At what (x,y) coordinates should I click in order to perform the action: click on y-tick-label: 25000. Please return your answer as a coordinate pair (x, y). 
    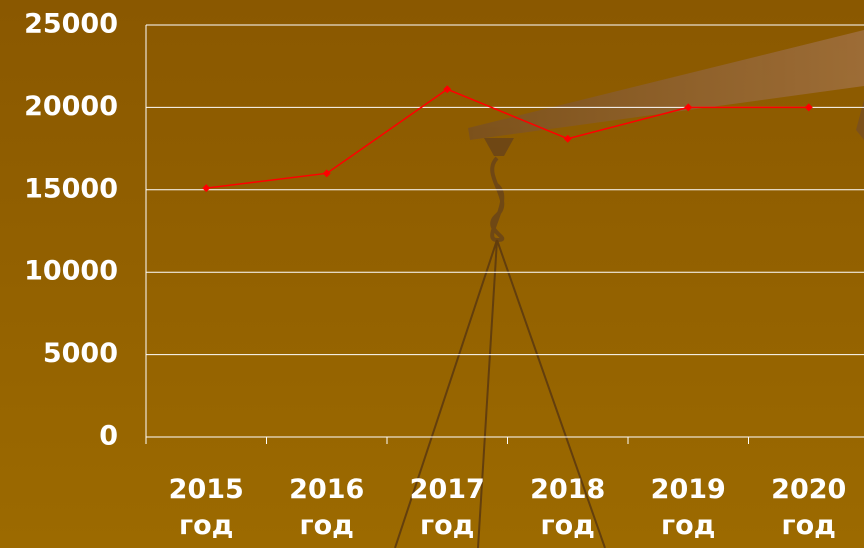
    Looking at the image, I should click on (71, 24).